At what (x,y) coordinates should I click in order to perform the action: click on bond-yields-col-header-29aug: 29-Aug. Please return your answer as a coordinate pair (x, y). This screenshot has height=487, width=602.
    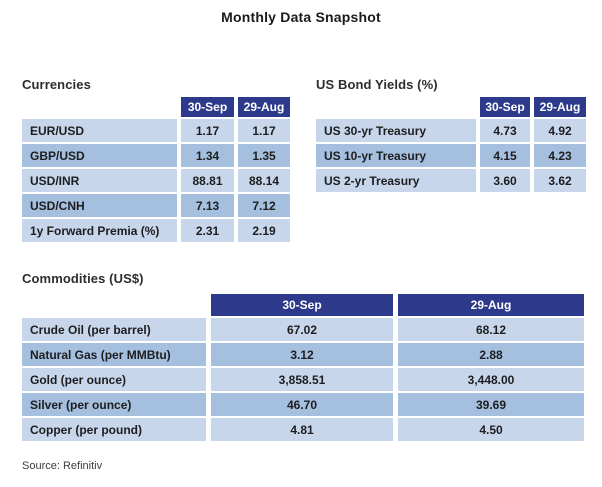
    Looking at the image, I should click on (560, 107).